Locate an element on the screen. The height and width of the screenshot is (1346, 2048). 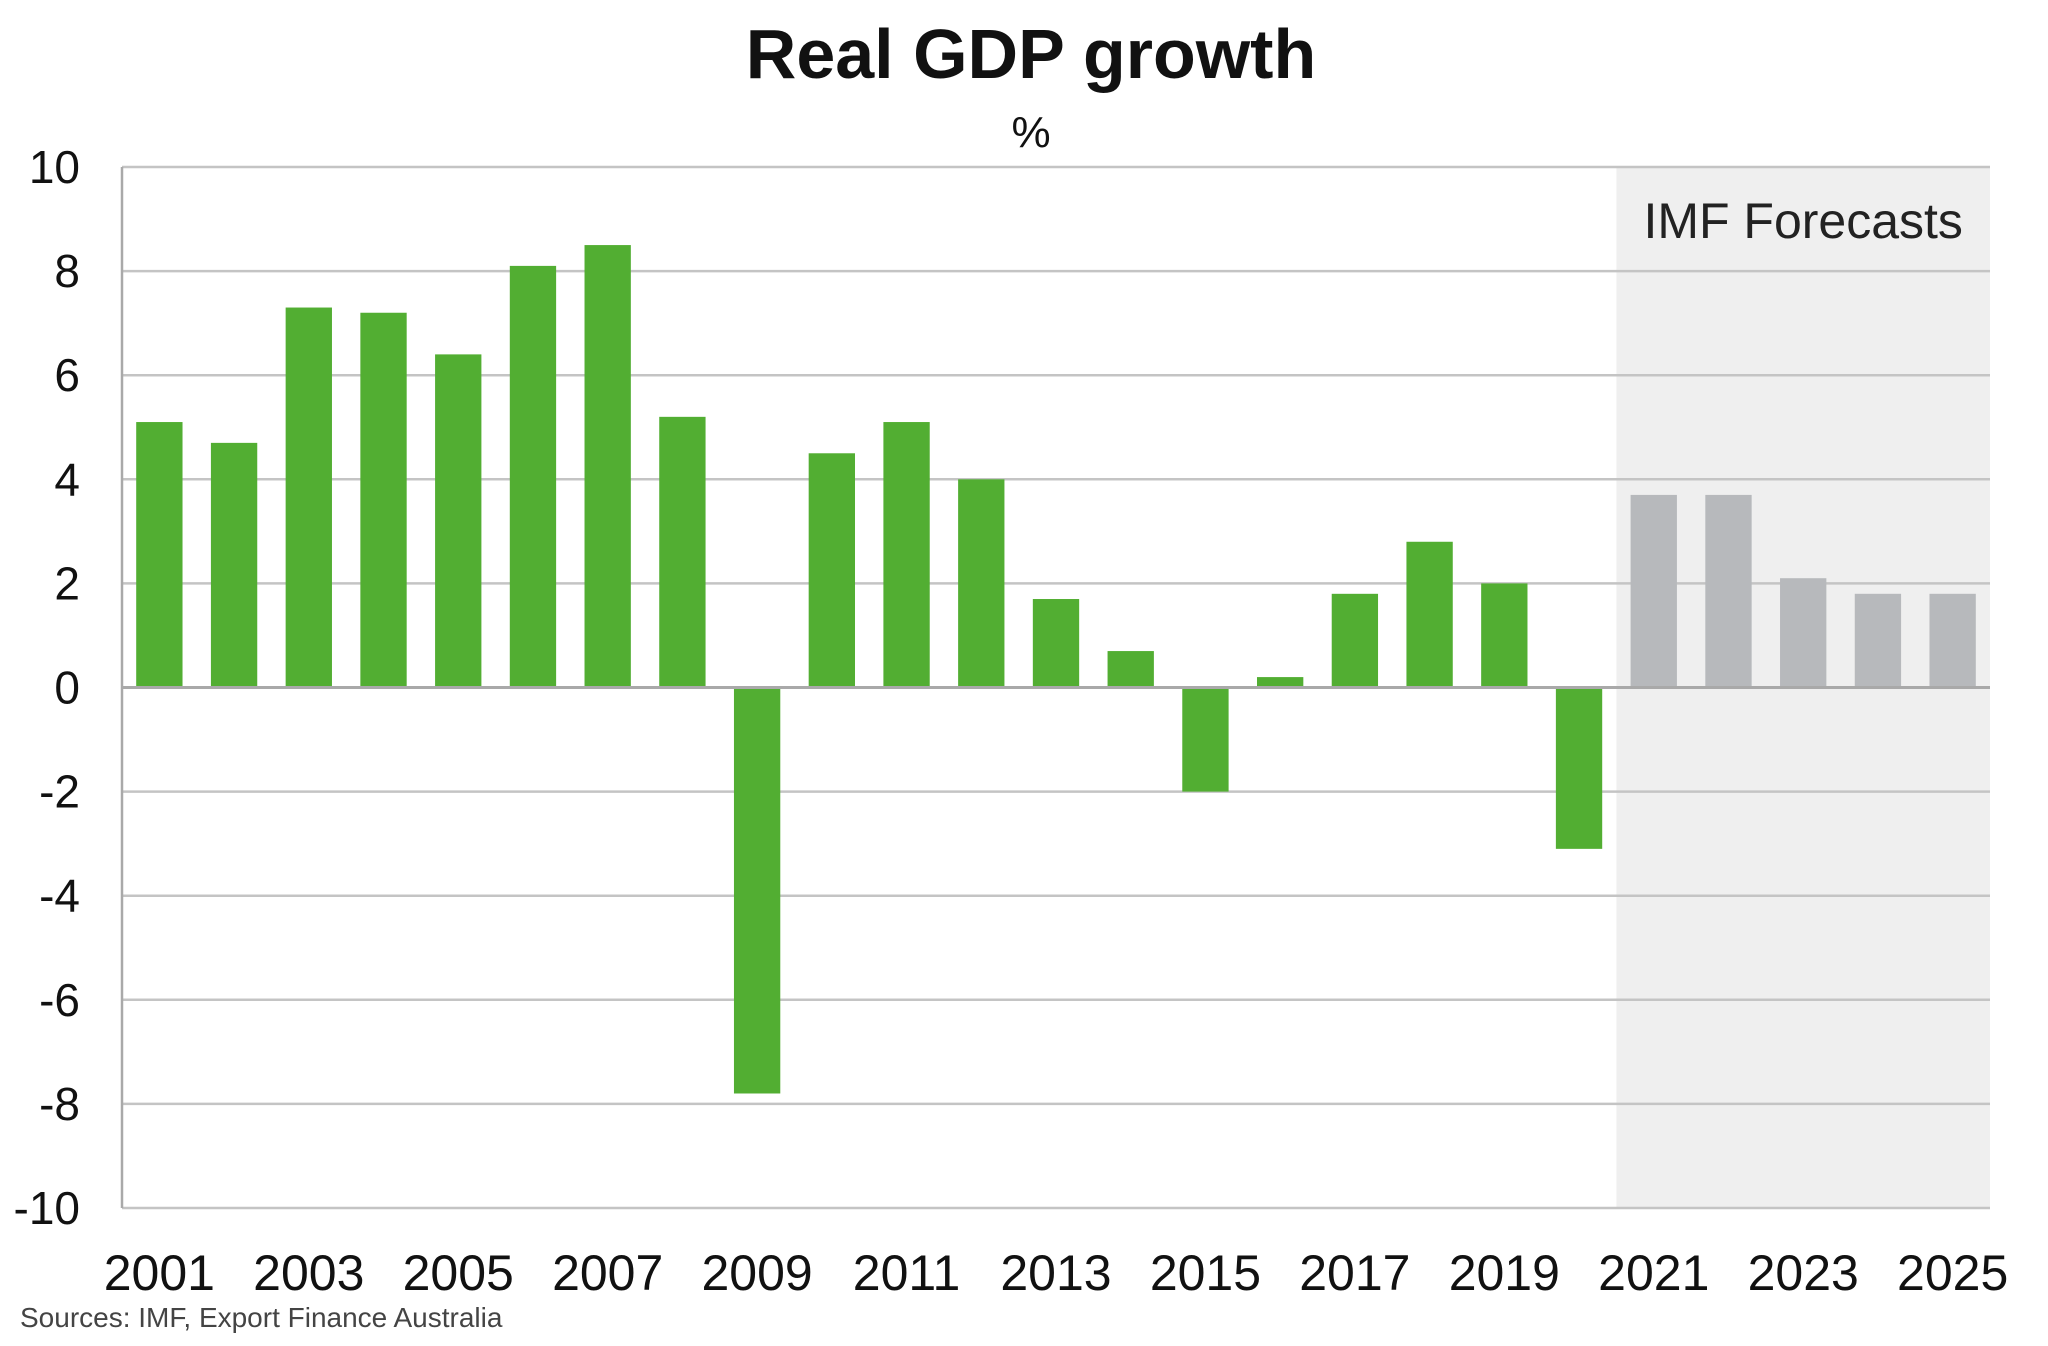
x-tick-label: 2009 is located at coordinates (757, 1273).